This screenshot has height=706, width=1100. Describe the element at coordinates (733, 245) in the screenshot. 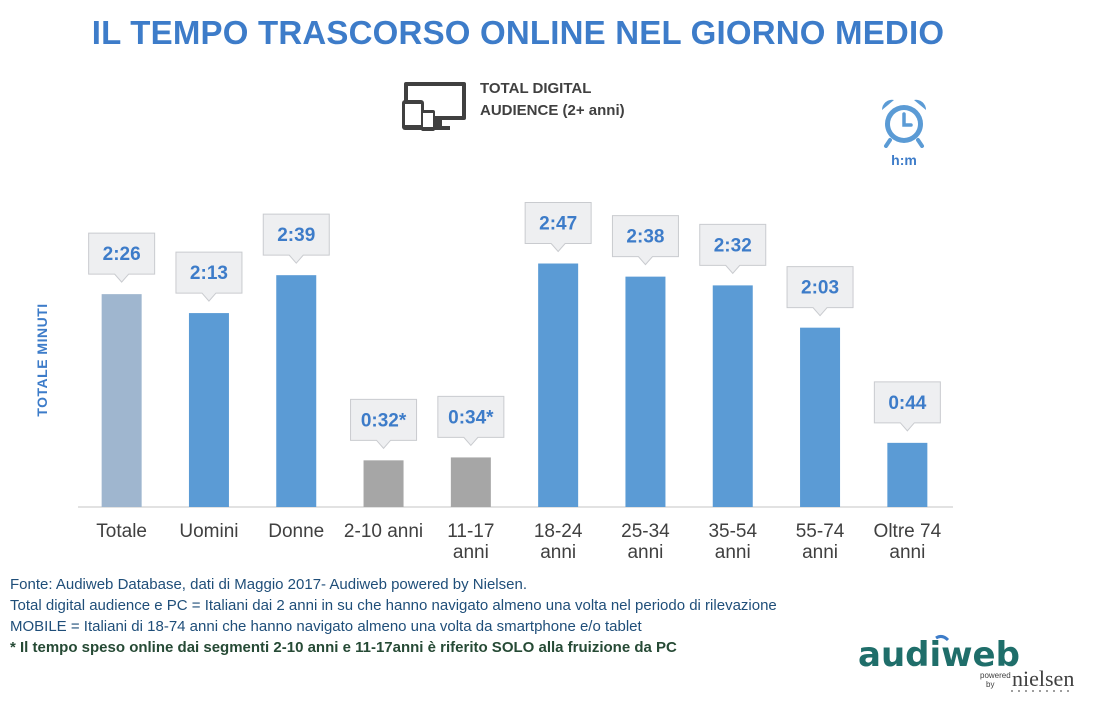

I see `data-label: 2:32` at that location.